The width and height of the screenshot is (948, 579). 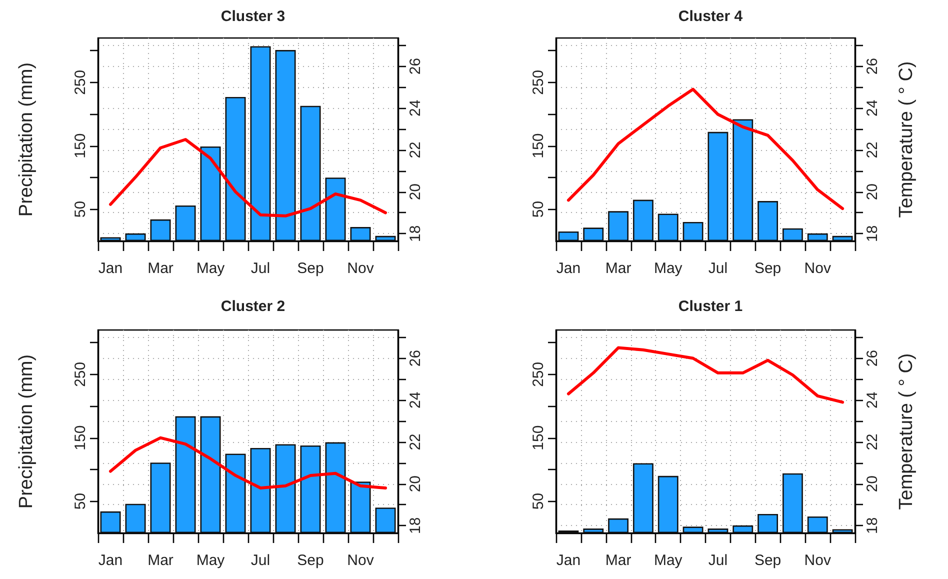 I want to click on chart-title: Cluster 2, so click(x=253, y=306).